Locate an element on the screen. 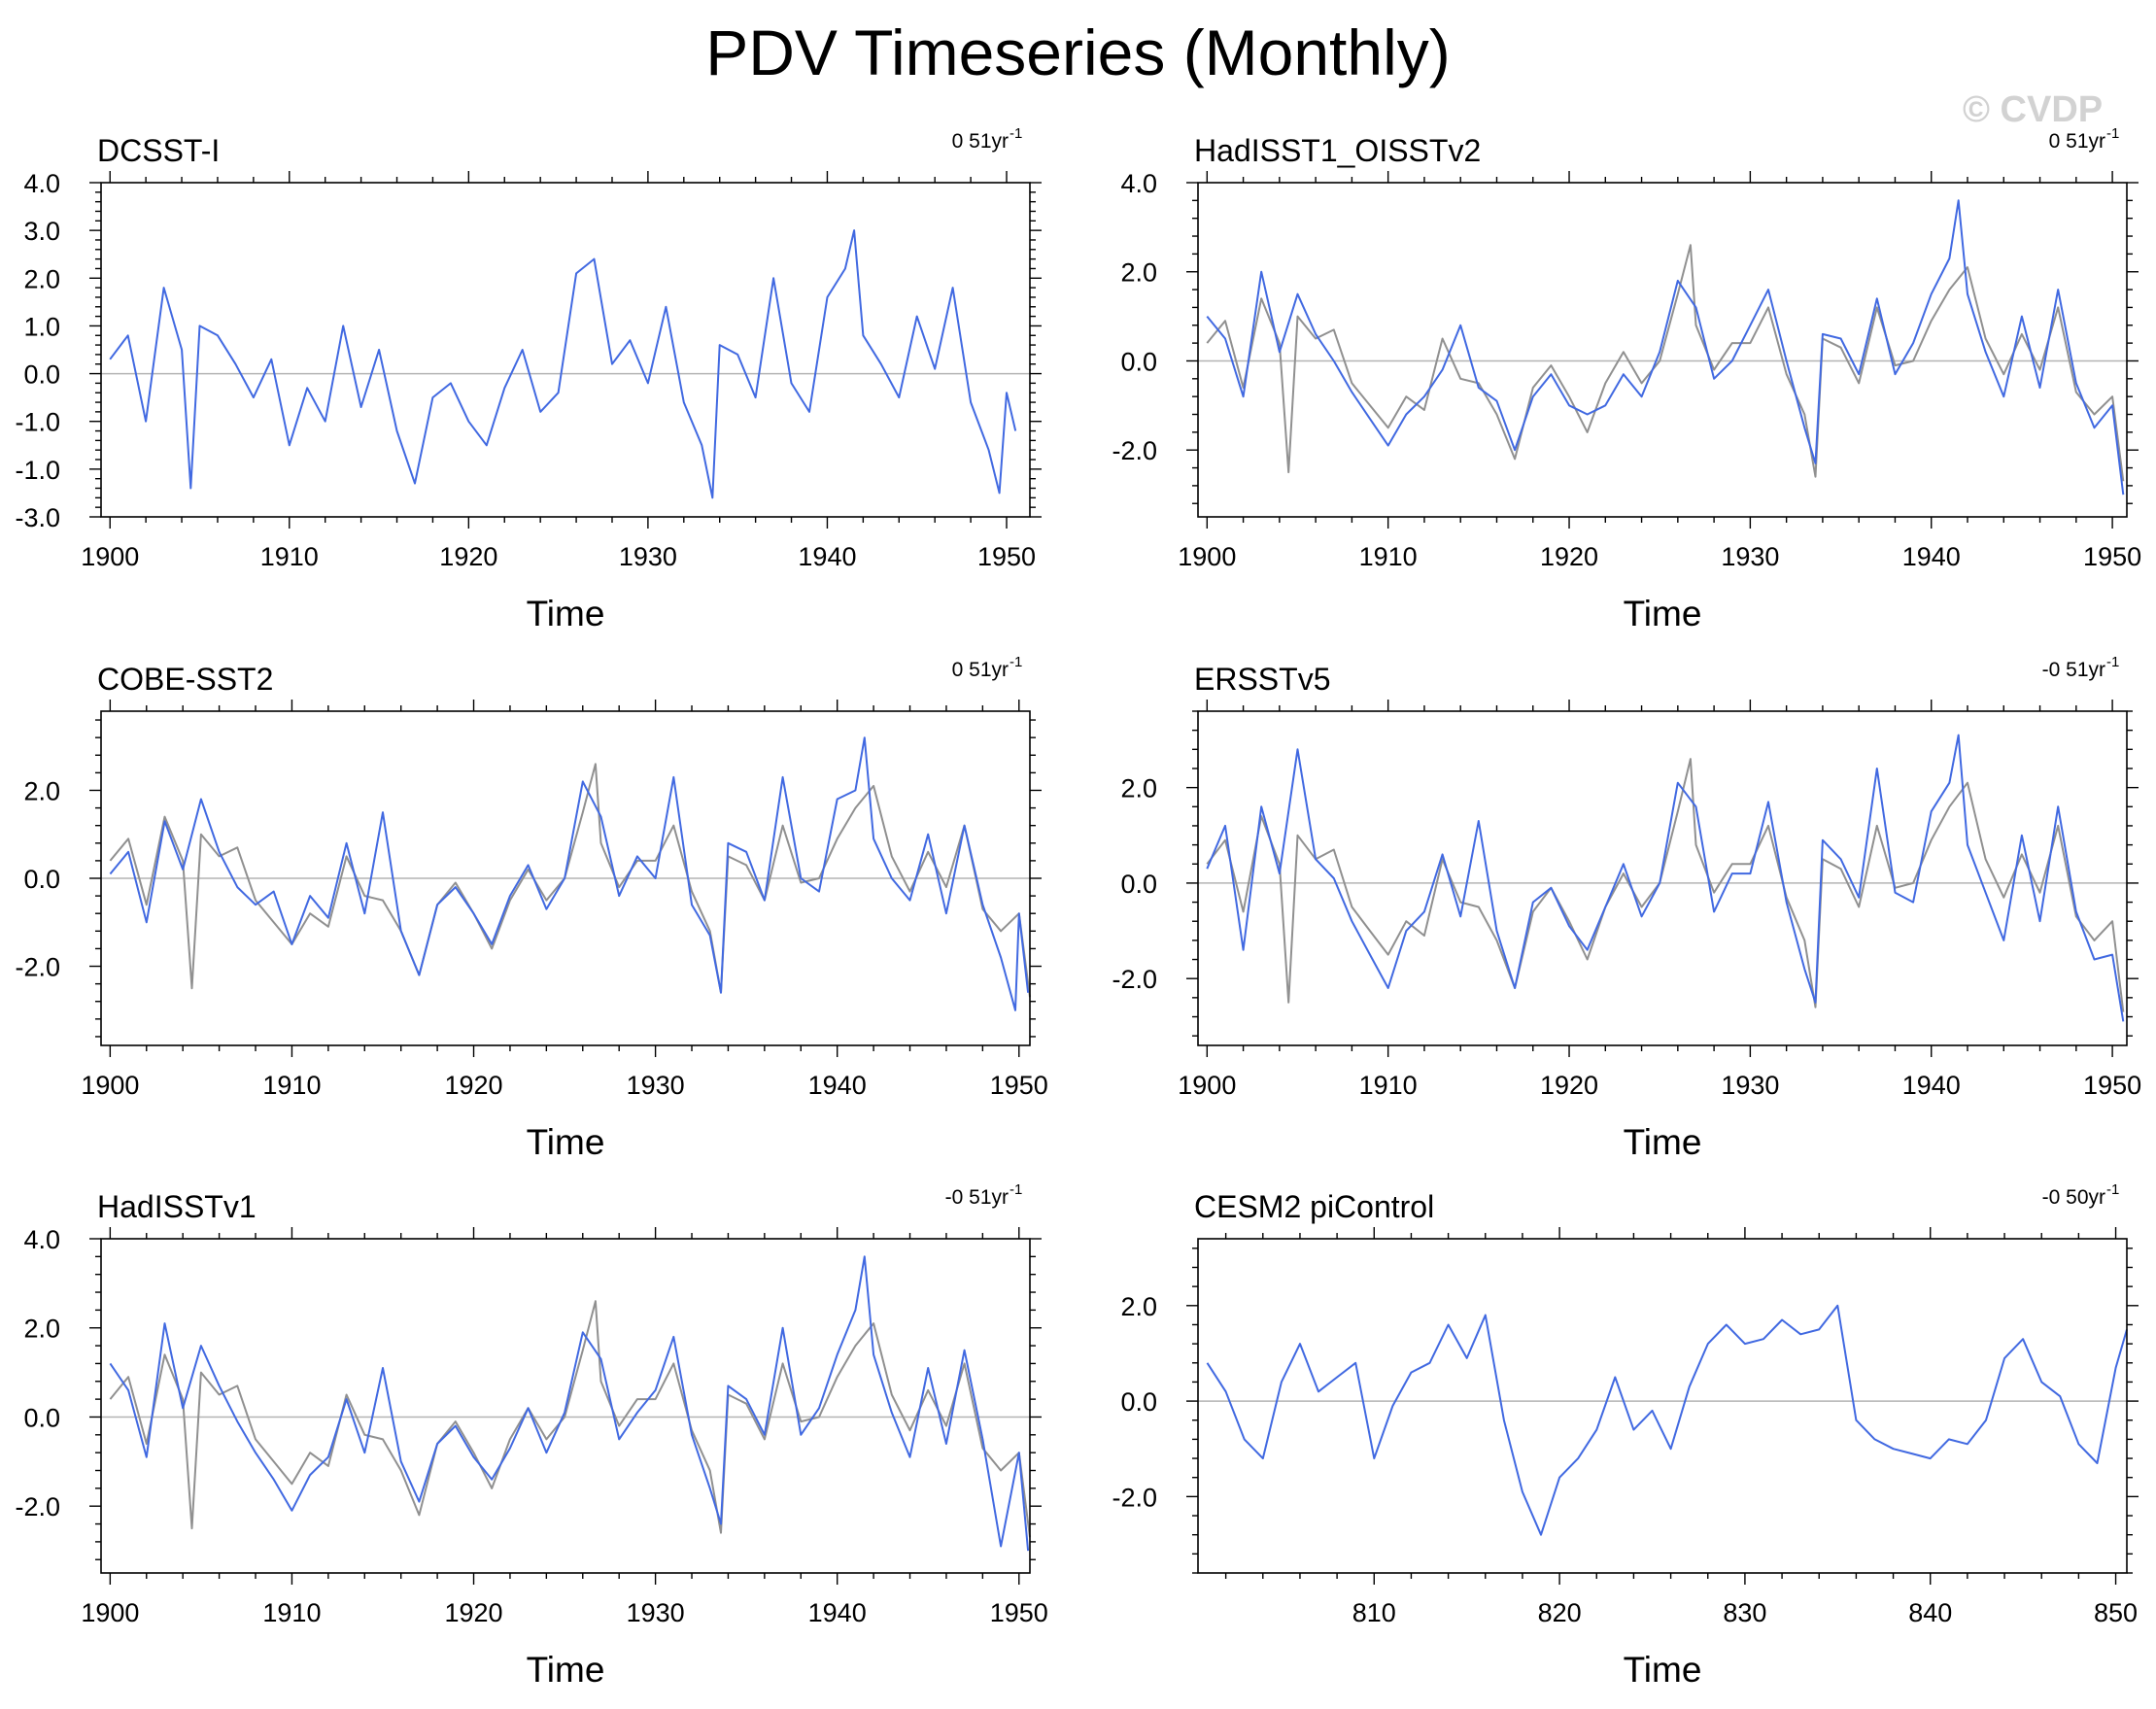 The height and width of the screenshot is (1709, 2156). panel-title: ERSSTv5 is located at coordinates (1262, 679).